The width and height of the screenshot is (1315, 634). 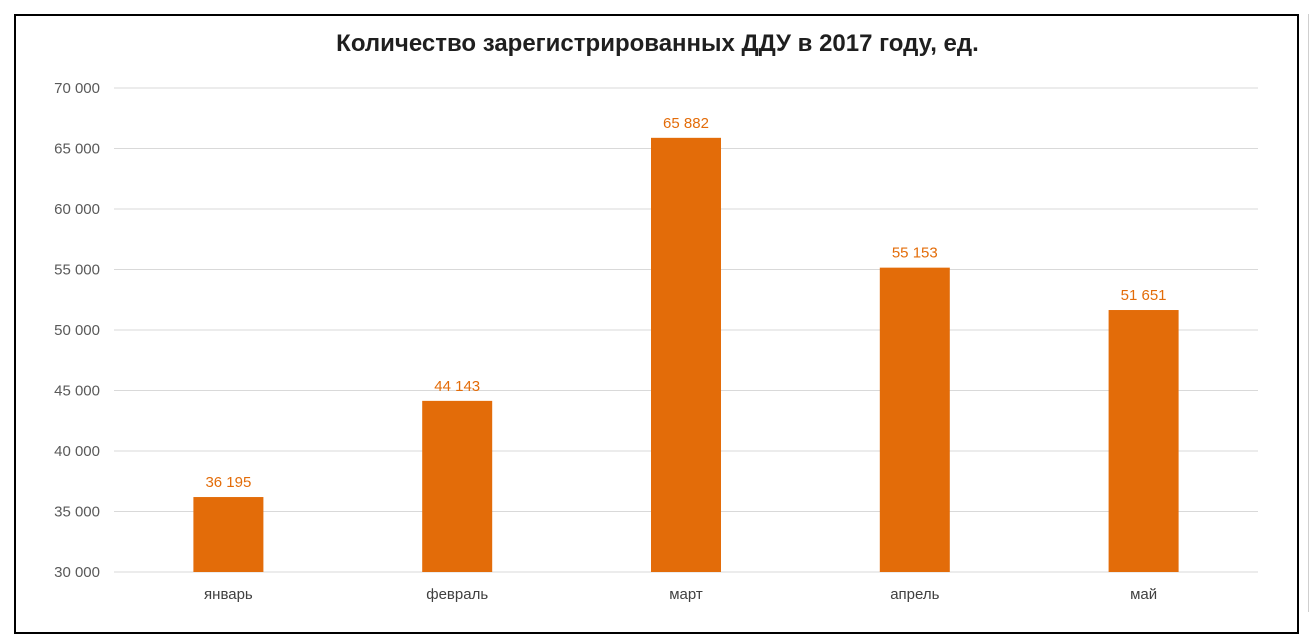 I want to click on y-tick-label: 65 000, so click(x=77, y=149).